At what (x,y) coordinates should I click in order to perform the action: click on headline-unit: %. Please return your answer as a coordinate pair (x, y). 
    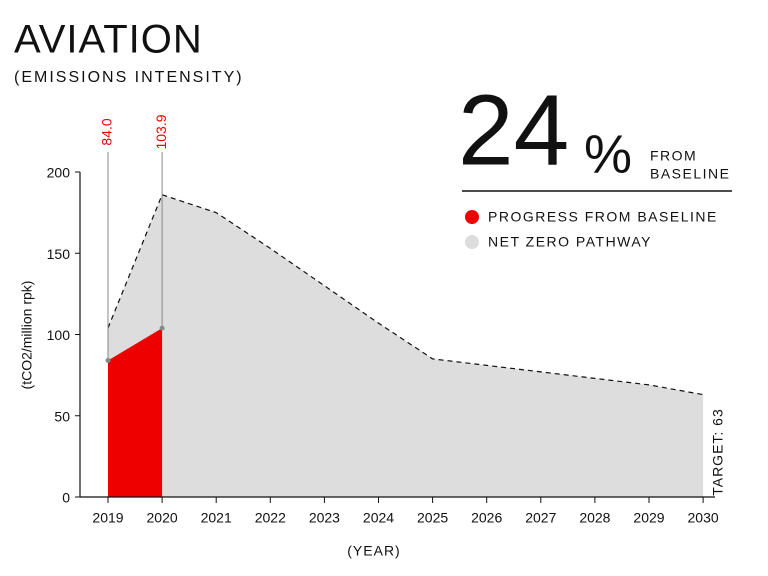
    Looking at the image, I should click on (608, 154).